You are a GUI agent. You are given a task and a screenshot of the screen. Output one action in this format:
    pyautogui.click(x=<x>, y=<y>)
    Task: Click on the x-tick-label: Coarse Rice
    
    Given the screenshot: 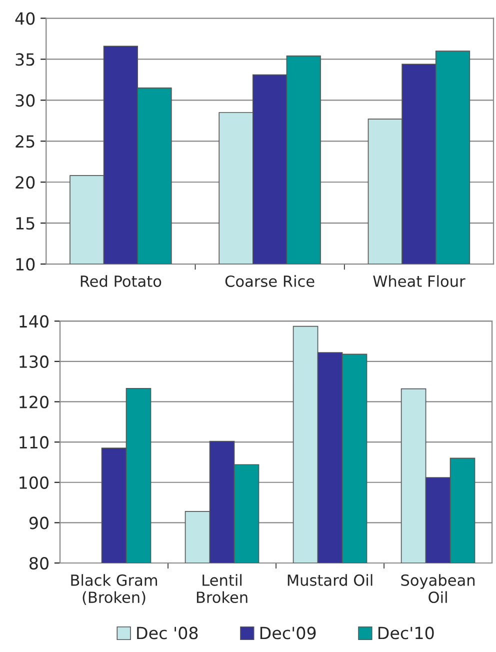 What is the action you would take?
    pyautogui.click(x=269, y=281)
    